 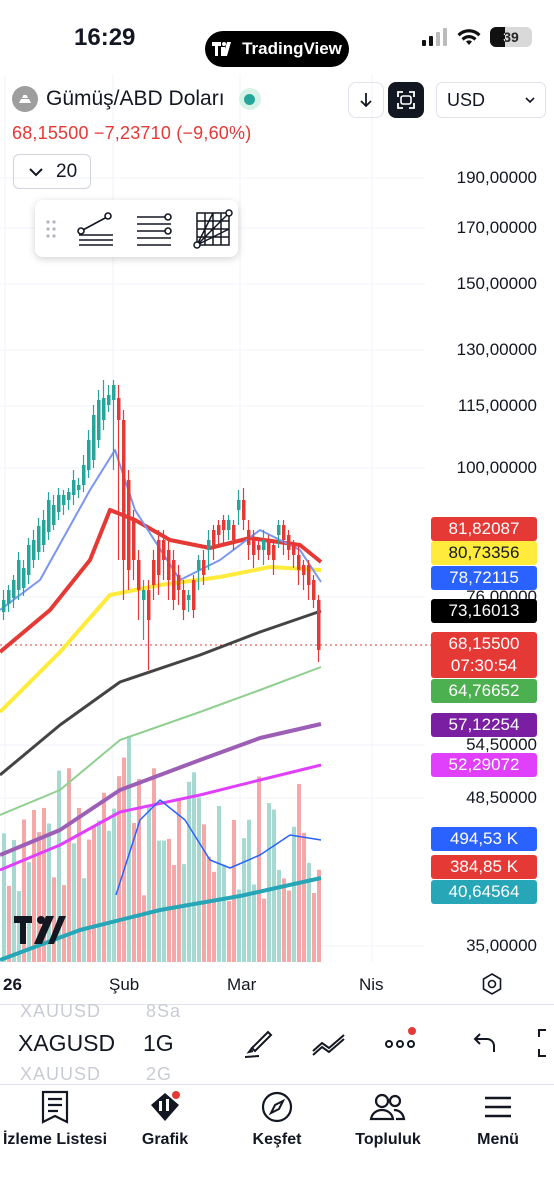 I want to click on system-icons: 39, so click(x=477, y=37).